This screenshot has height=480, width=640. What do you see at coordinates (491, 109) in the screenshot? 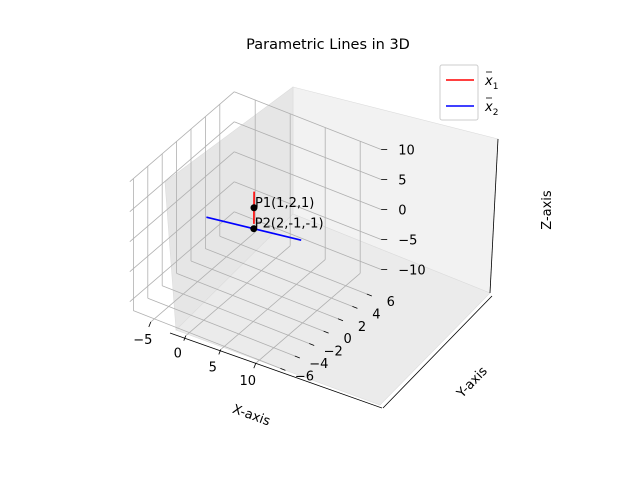
I see `legend-label-2: x2` at bounding box center [491, 109].